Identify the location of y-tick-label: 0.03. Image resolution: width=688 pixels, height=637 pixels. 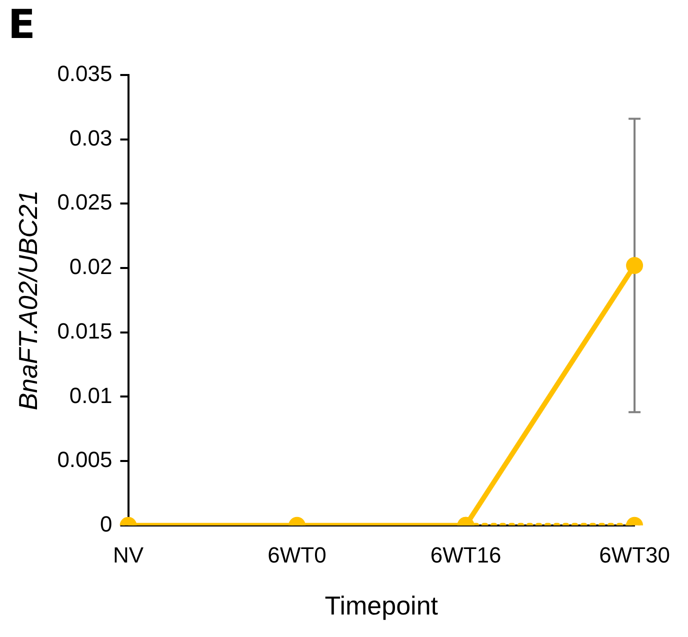
(90, 137).